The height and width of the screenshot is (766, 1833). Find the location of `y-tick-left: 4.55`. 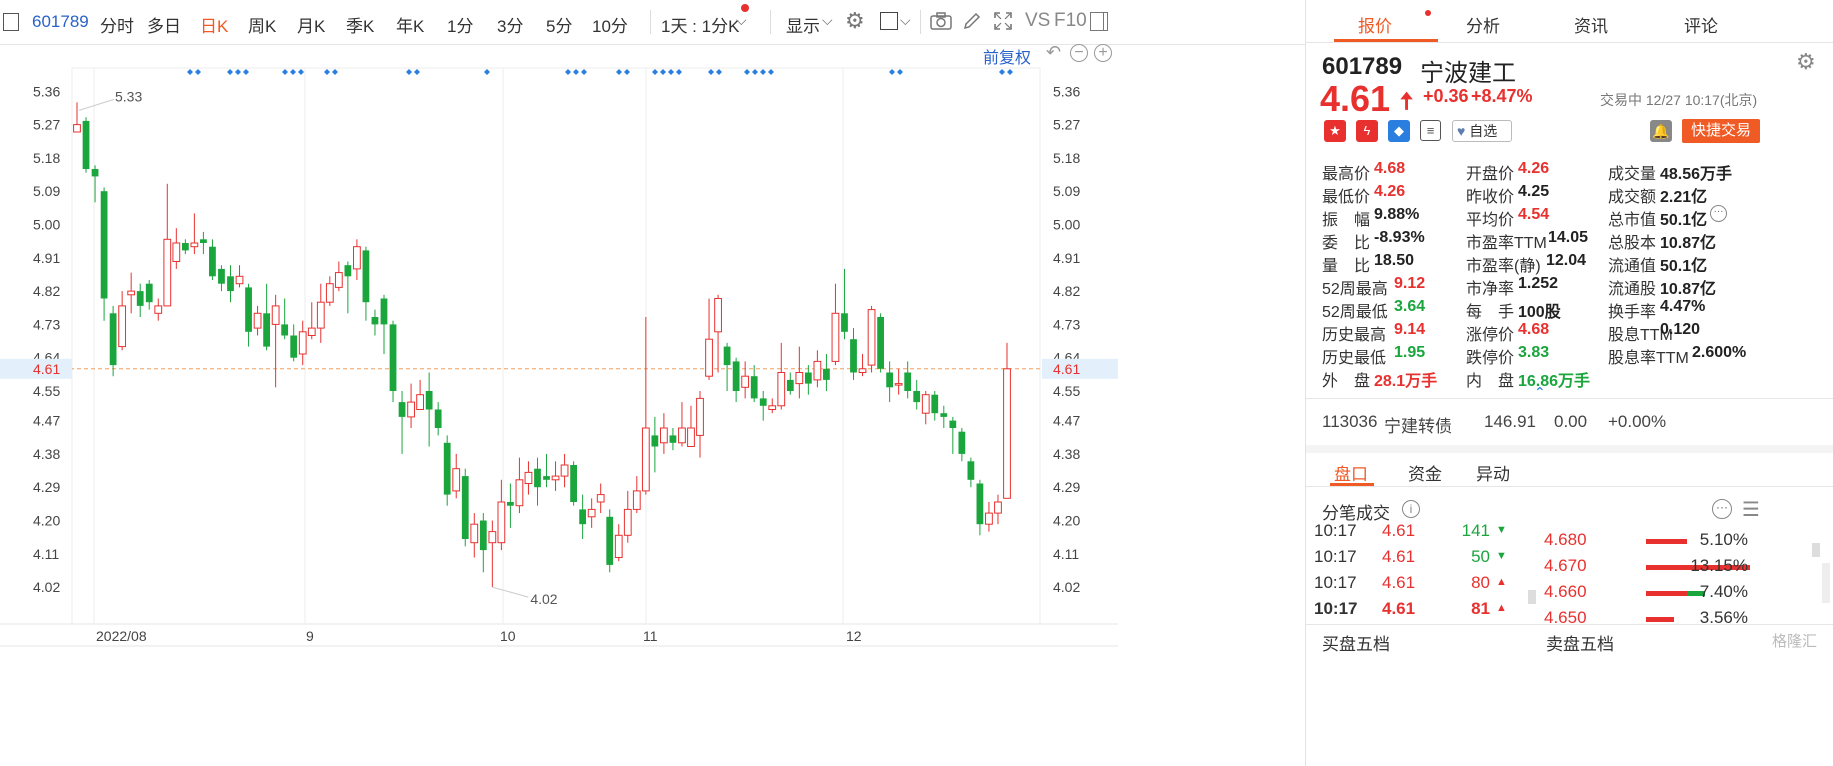

y-tick-left: 4.55 is located at coordinates (46, 391).